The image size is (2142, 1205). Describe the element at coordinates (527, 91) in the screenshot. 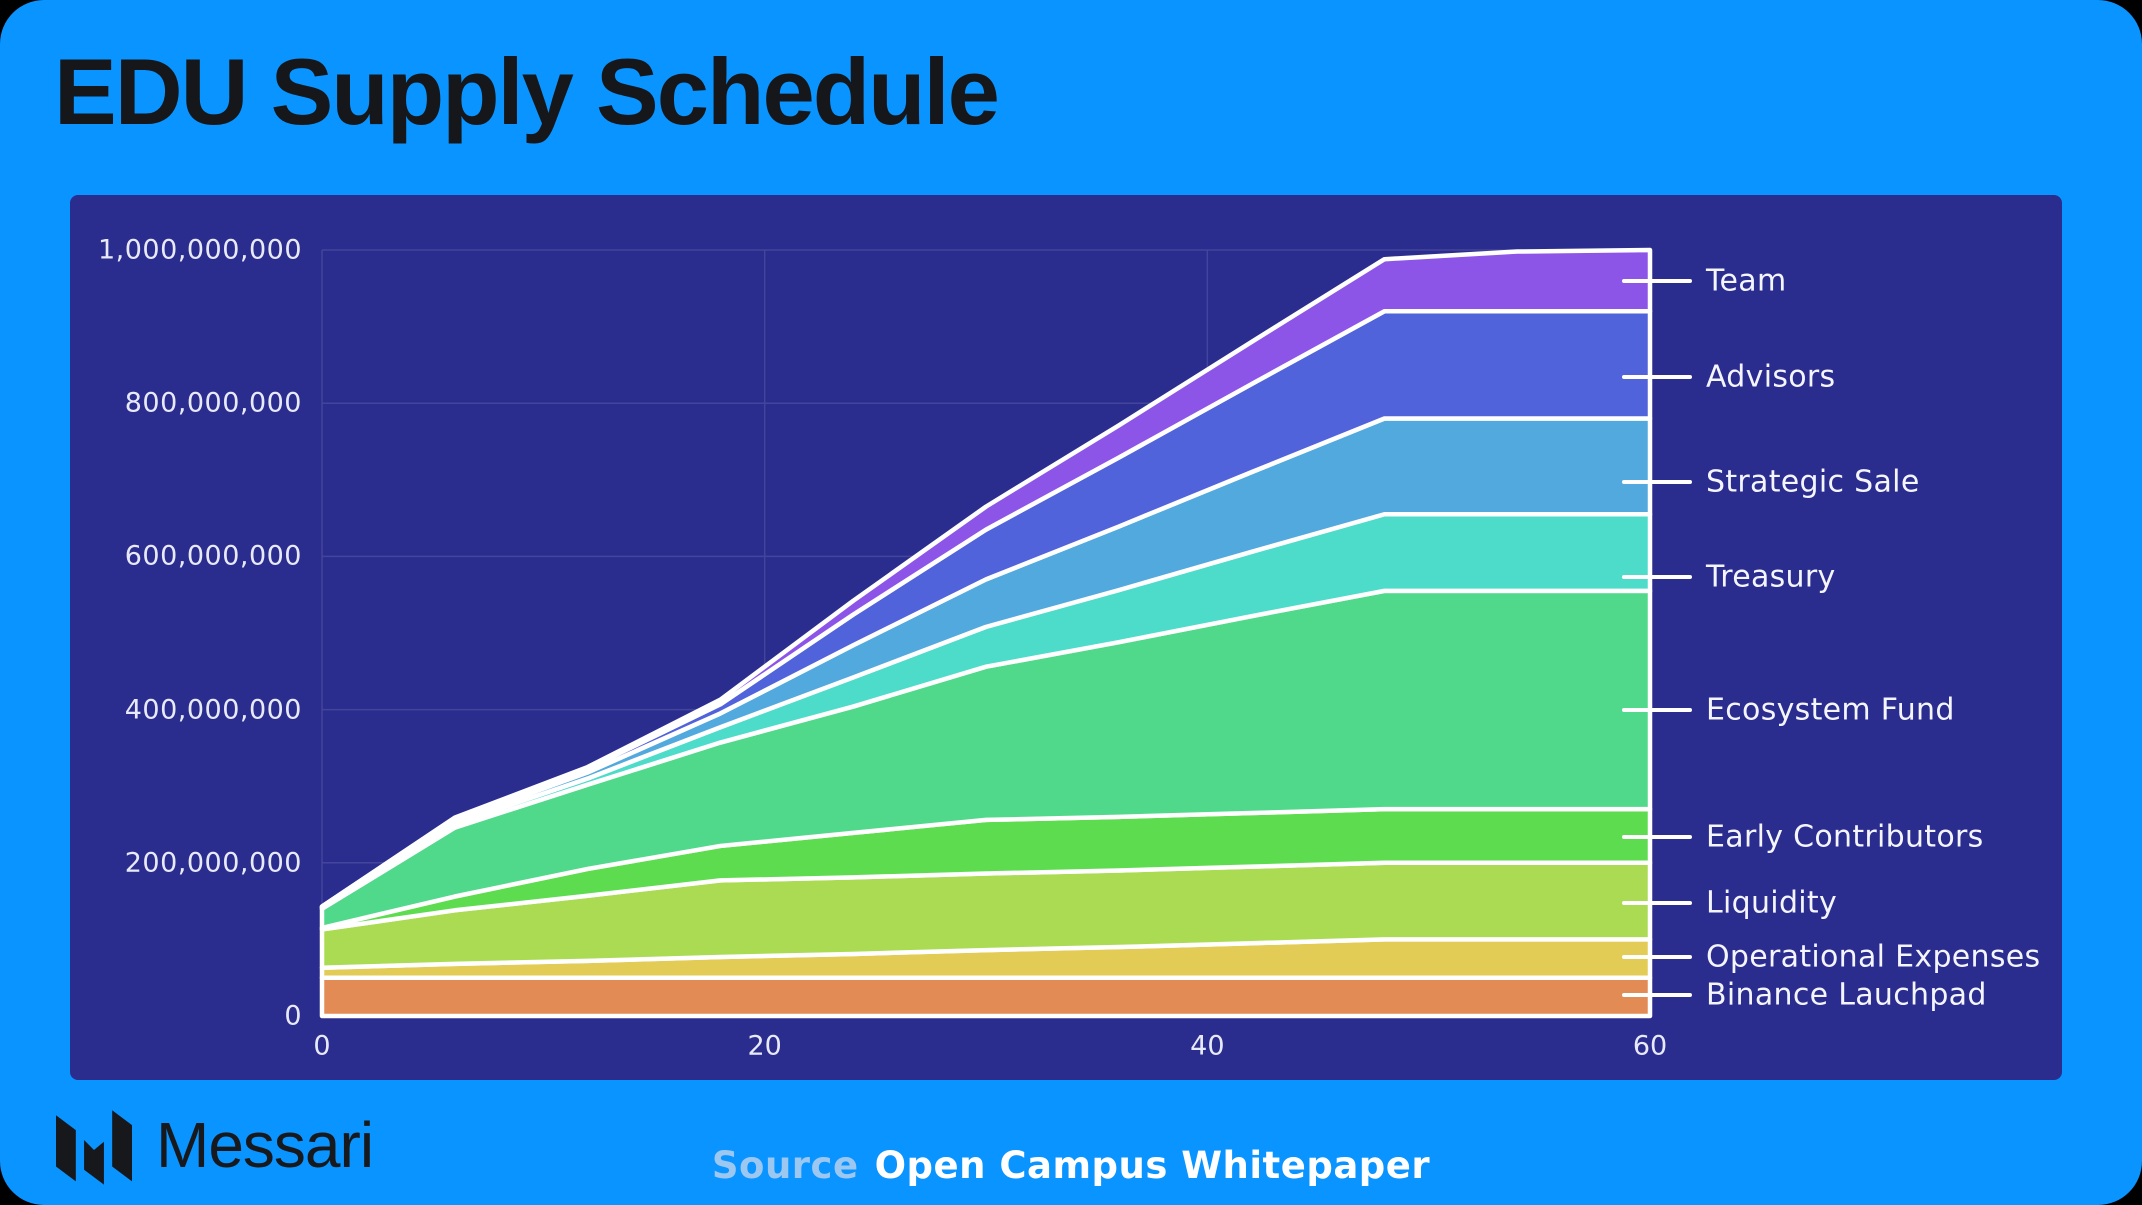

I see `page-title: EDU Supply Schedule` at that location.